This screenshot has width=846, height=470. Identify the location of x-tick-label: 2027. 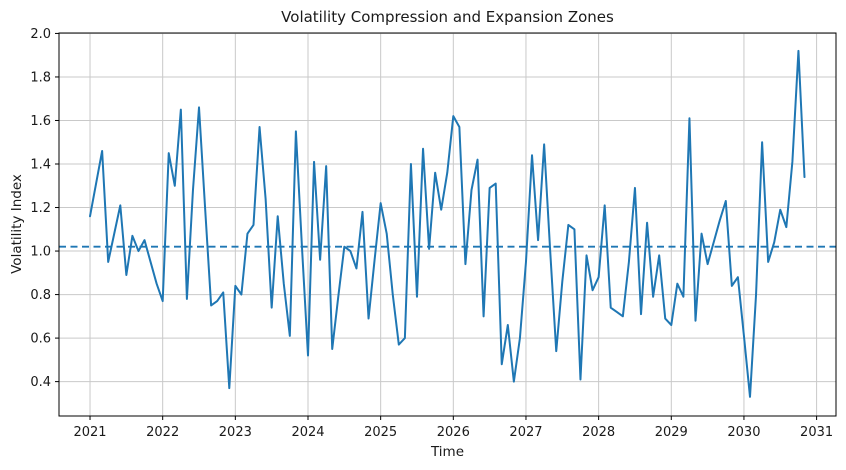
(525, 432).